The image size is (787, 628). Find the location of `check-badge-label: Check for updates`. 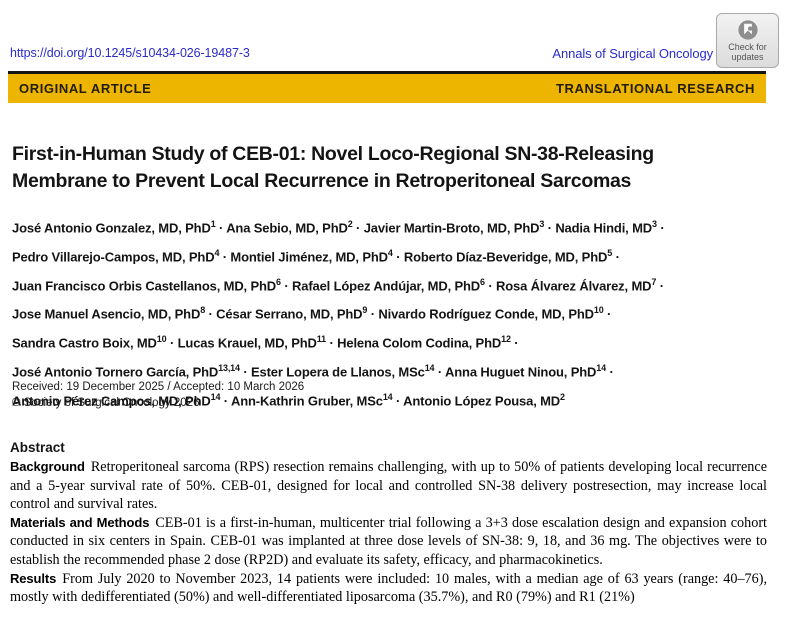

check-badge-label: Check for updates is located at coordinates (747, 52).